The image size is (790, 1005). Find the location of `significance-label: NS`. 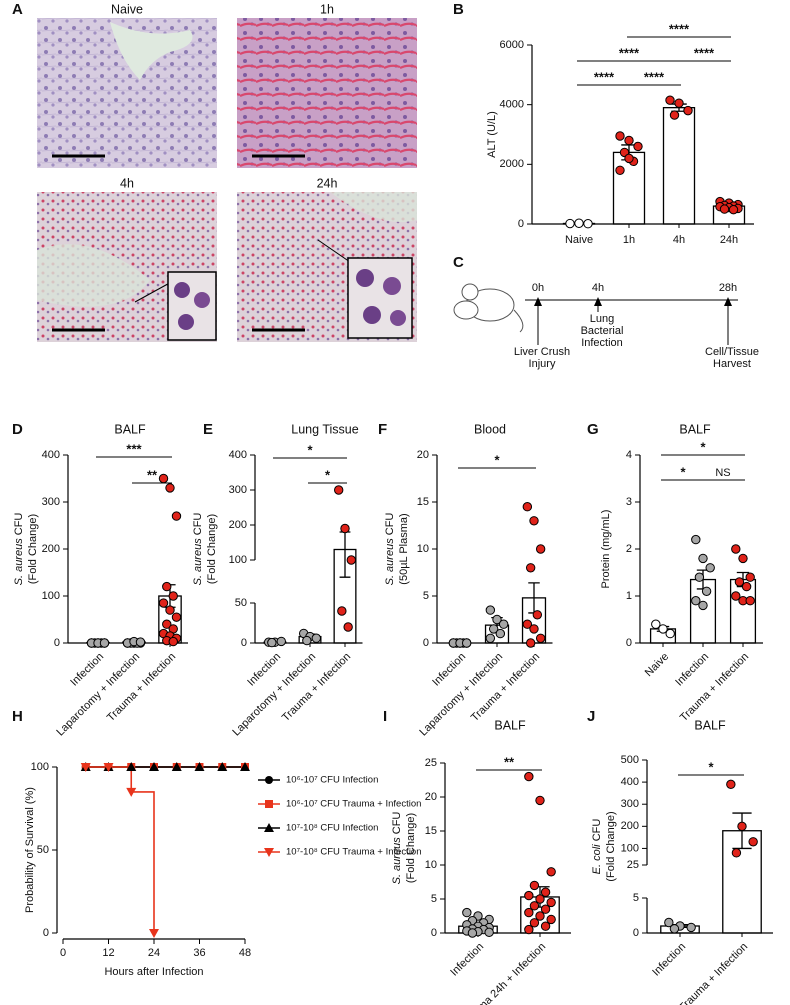

significance-label: NS is located at coordinates (722, 473).